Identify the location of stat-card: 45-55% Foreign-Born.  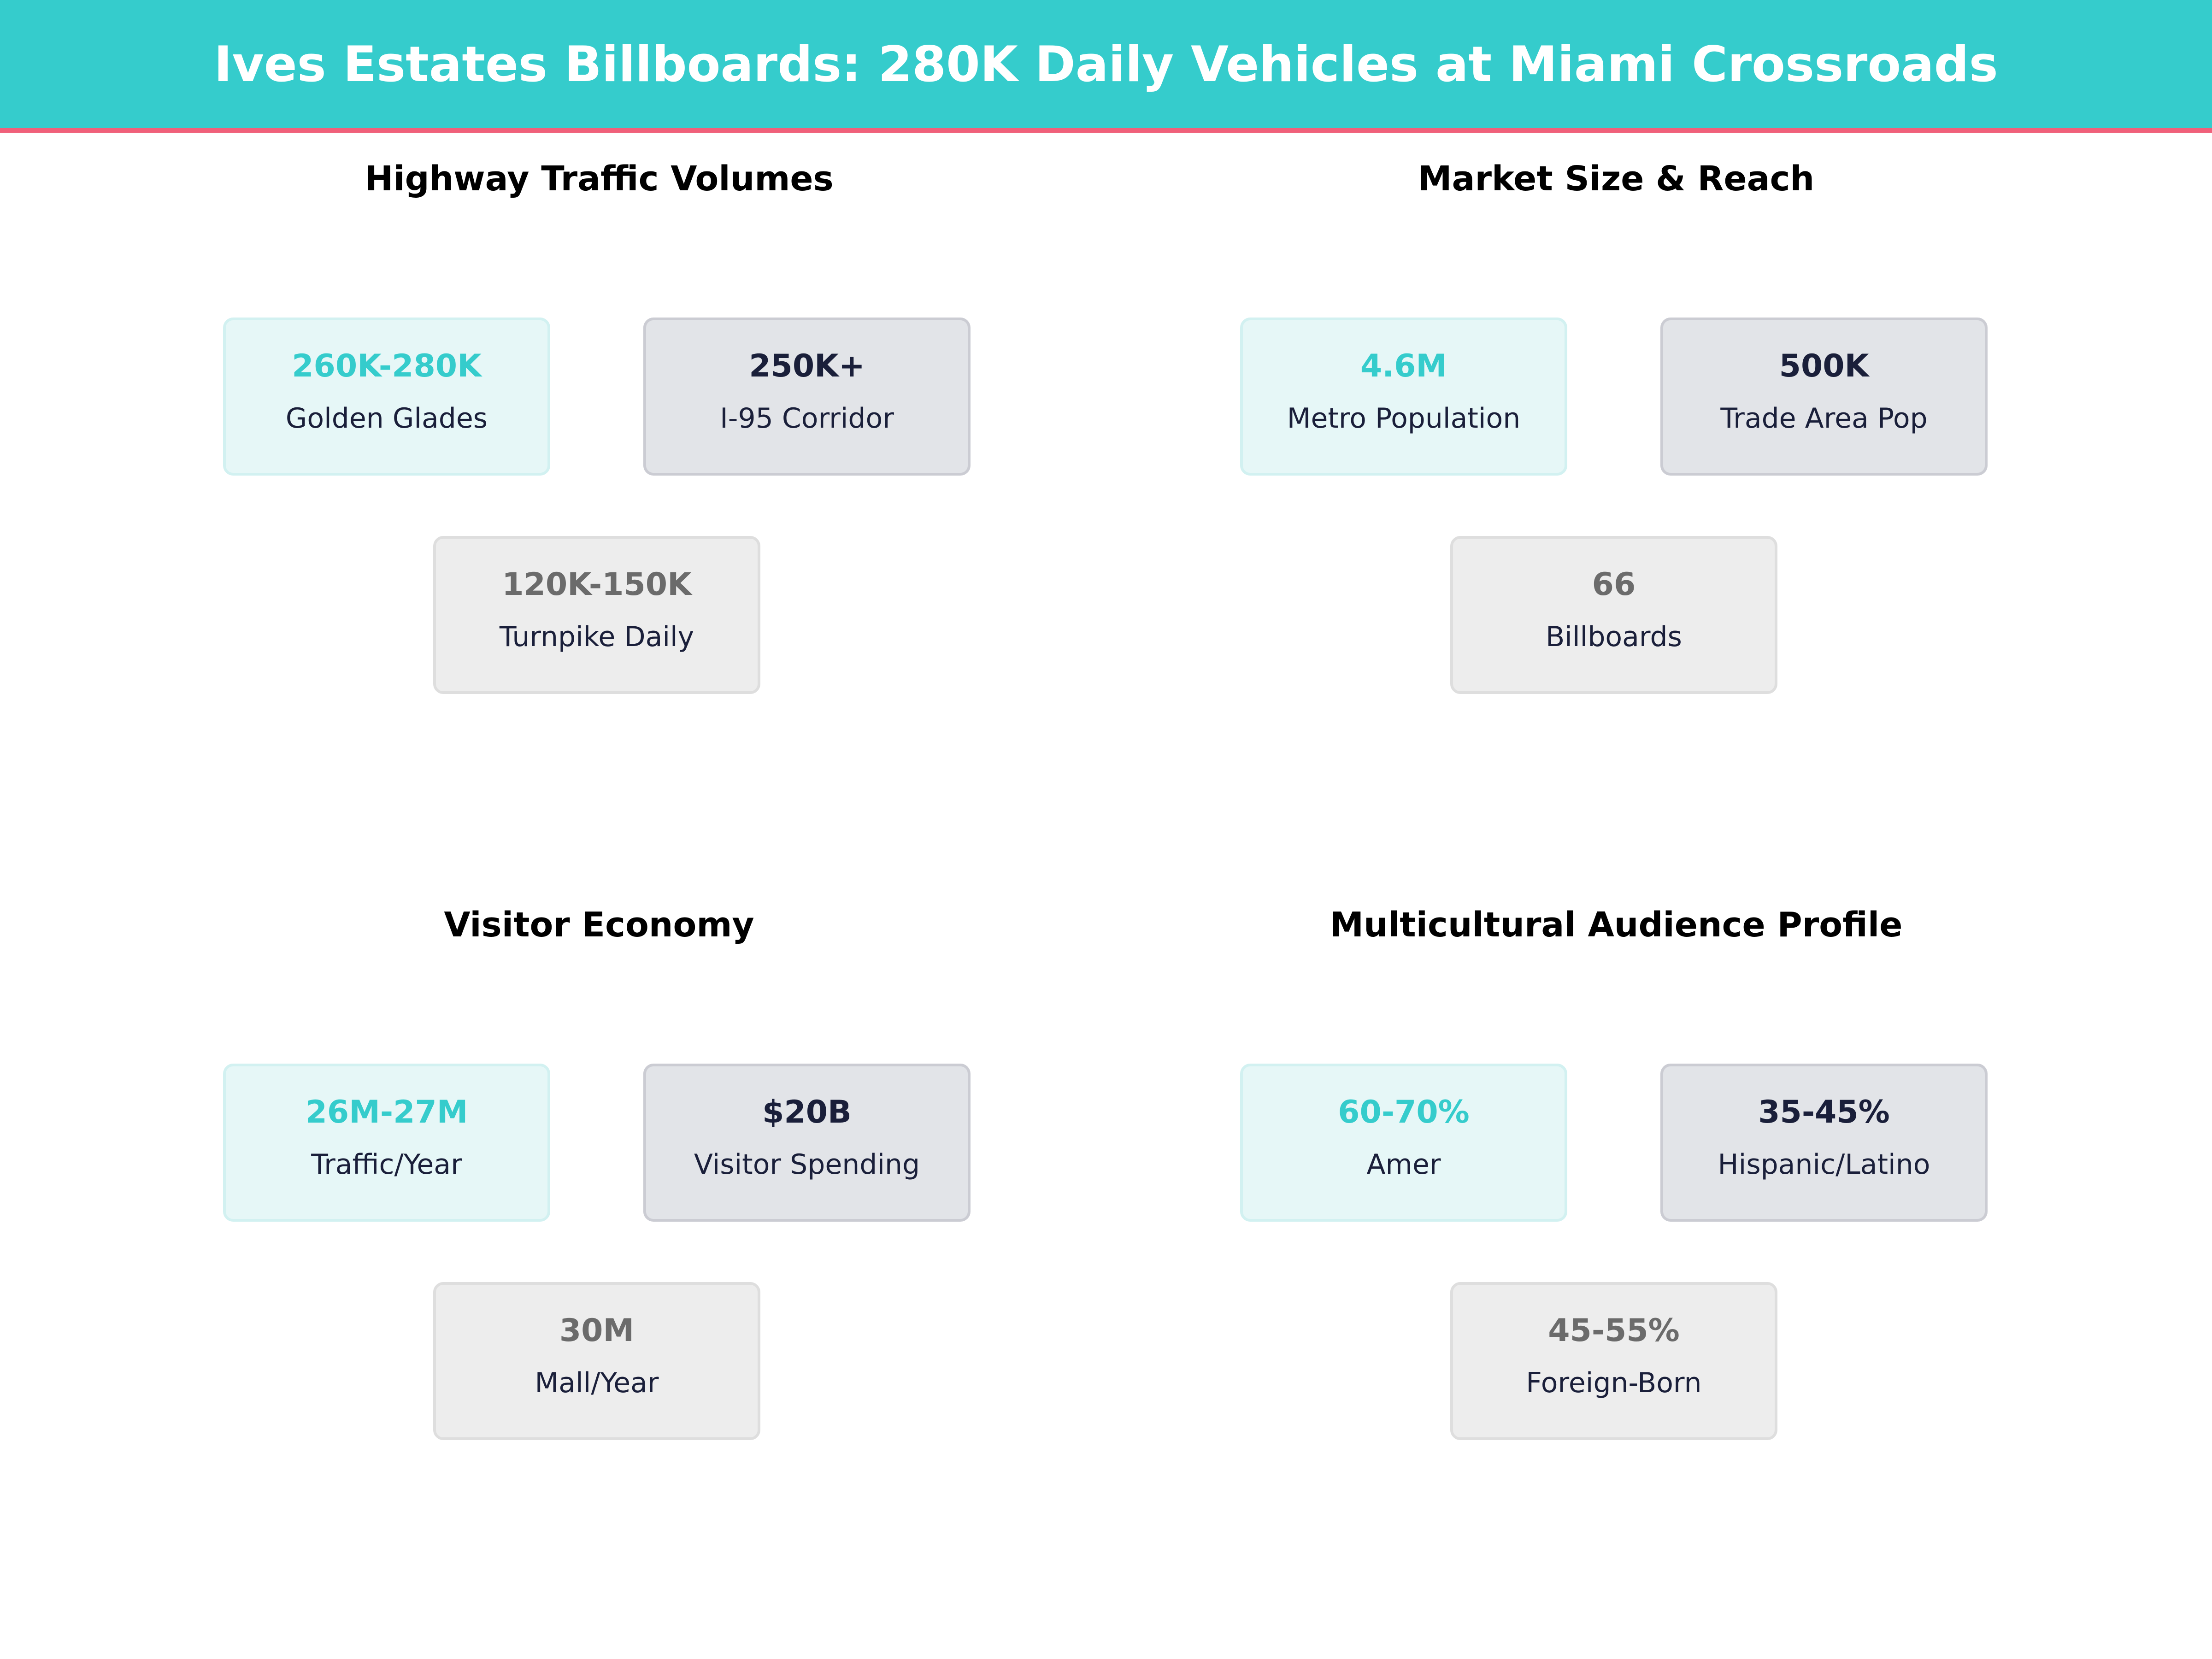
(1613, 1361).